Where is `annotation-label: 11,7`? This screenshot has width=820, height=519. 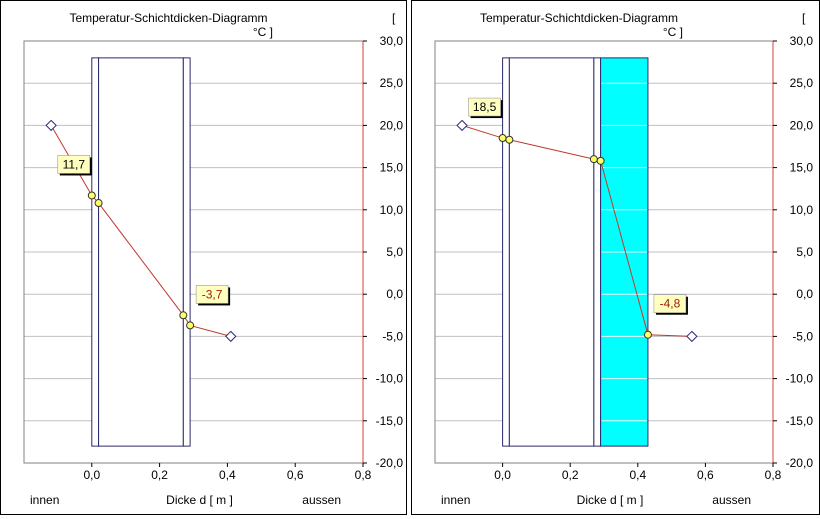 annotation-label: 11,7 is located at coordinates (74, 164).